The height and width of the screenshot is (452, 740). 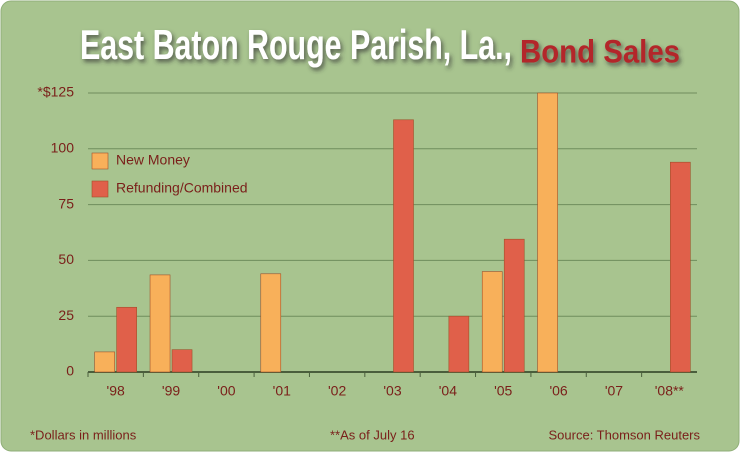 I want to click on x-tick-label: '04, so click(x=448, y=391).